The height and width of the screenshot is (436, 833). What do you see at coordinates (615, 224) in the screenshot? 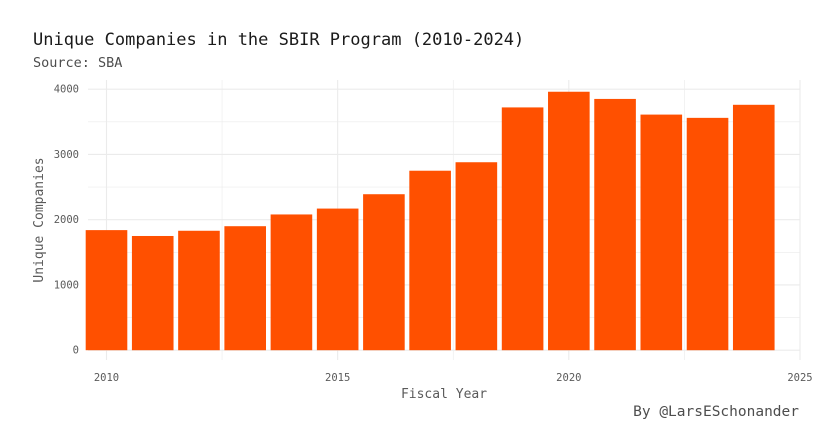
I see `bar-2021` at bounding box center [615, 224].